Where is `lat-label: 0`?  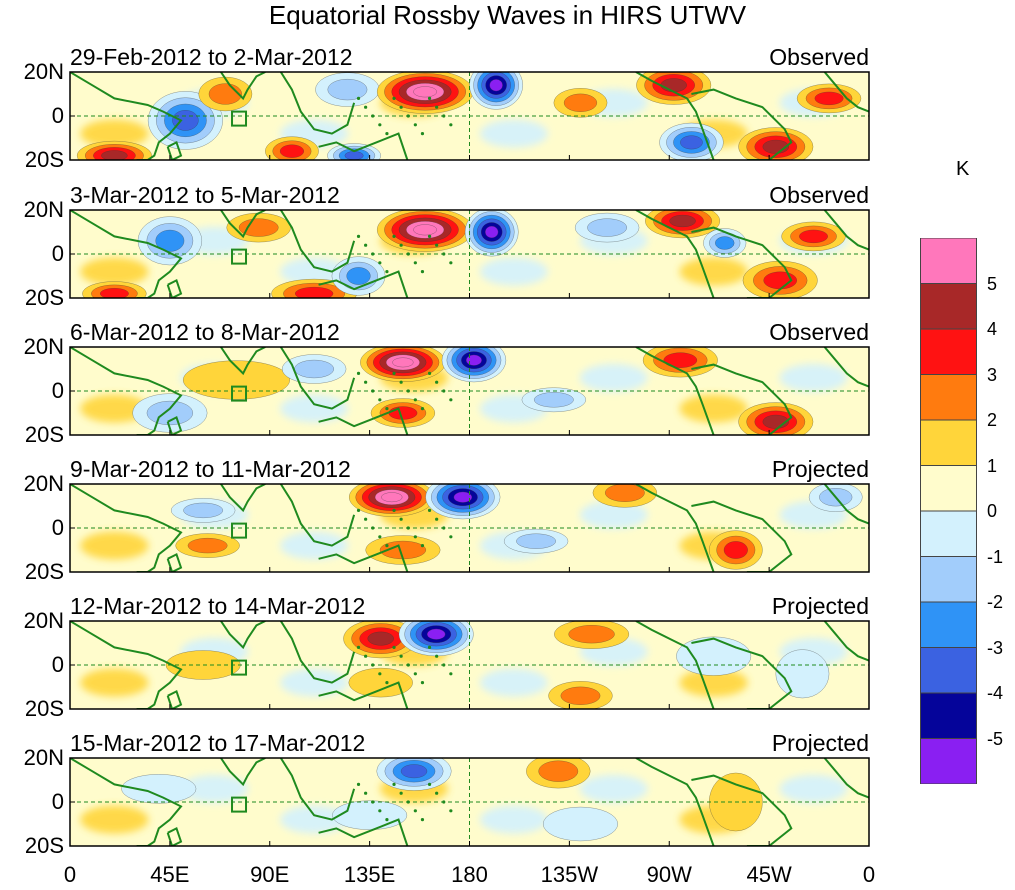
lat-label: 0 is located at coordinates (57, 801).